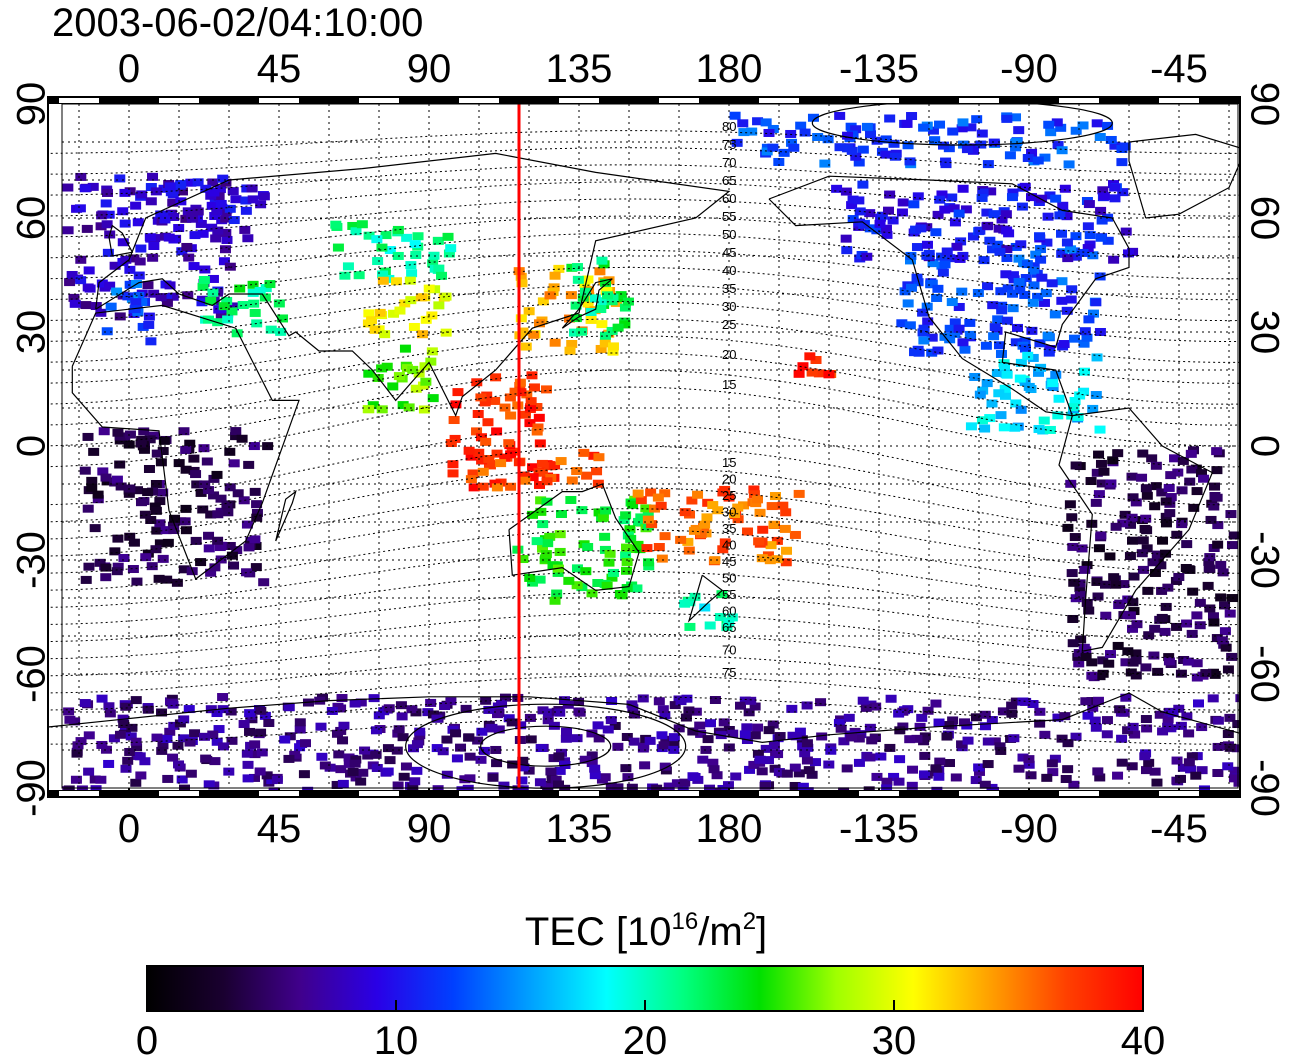 Image resolution: width=1292 pixels, height=1057 pixels. Describe the element at coordinates (644, 793) in the screenshot. I see `axis-ruler-bar` at that location.